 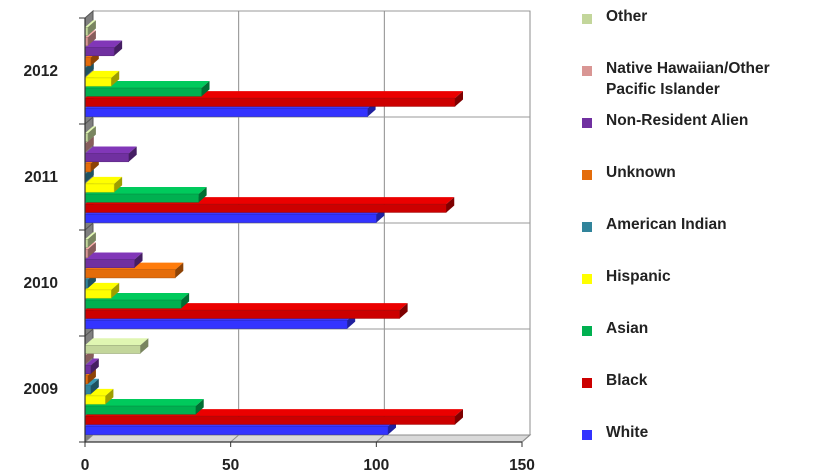 What do you see at coordinates (99, 188) in the screenshot?
I see `bar-hispanic-2011` at bounding box center [99, 188].